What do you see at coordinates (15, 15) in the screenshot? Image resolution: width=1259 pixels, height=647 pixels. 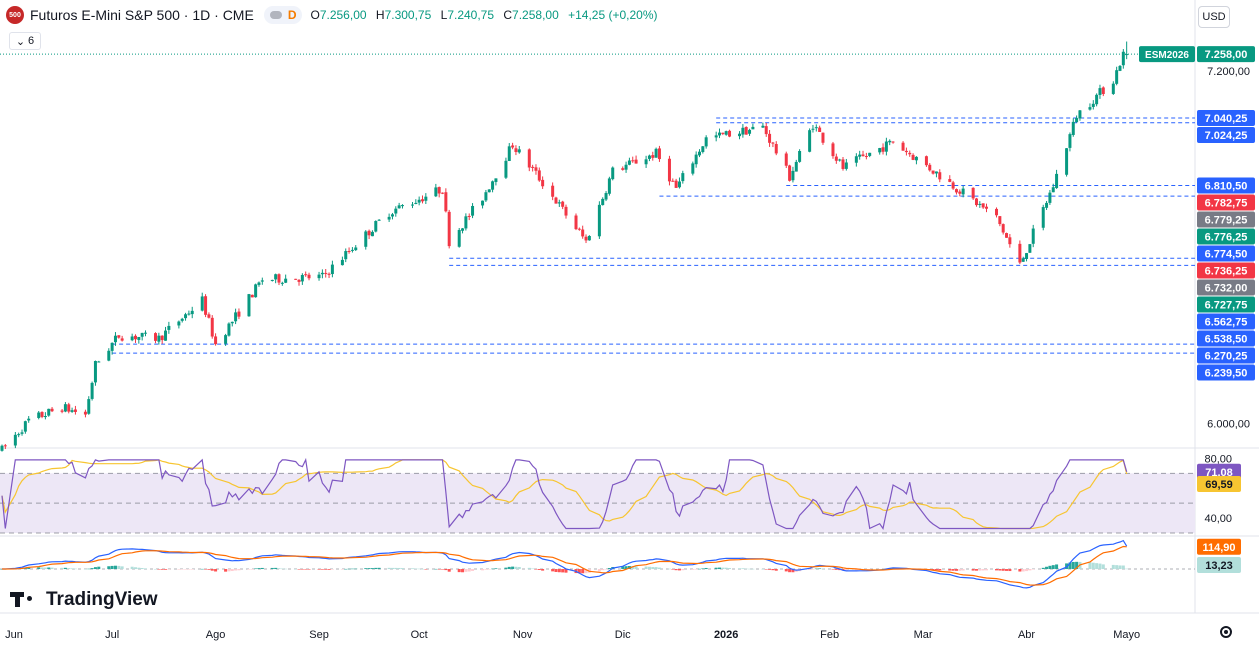 I see `symbol-logo: 500` at bounding box center [15, 15].